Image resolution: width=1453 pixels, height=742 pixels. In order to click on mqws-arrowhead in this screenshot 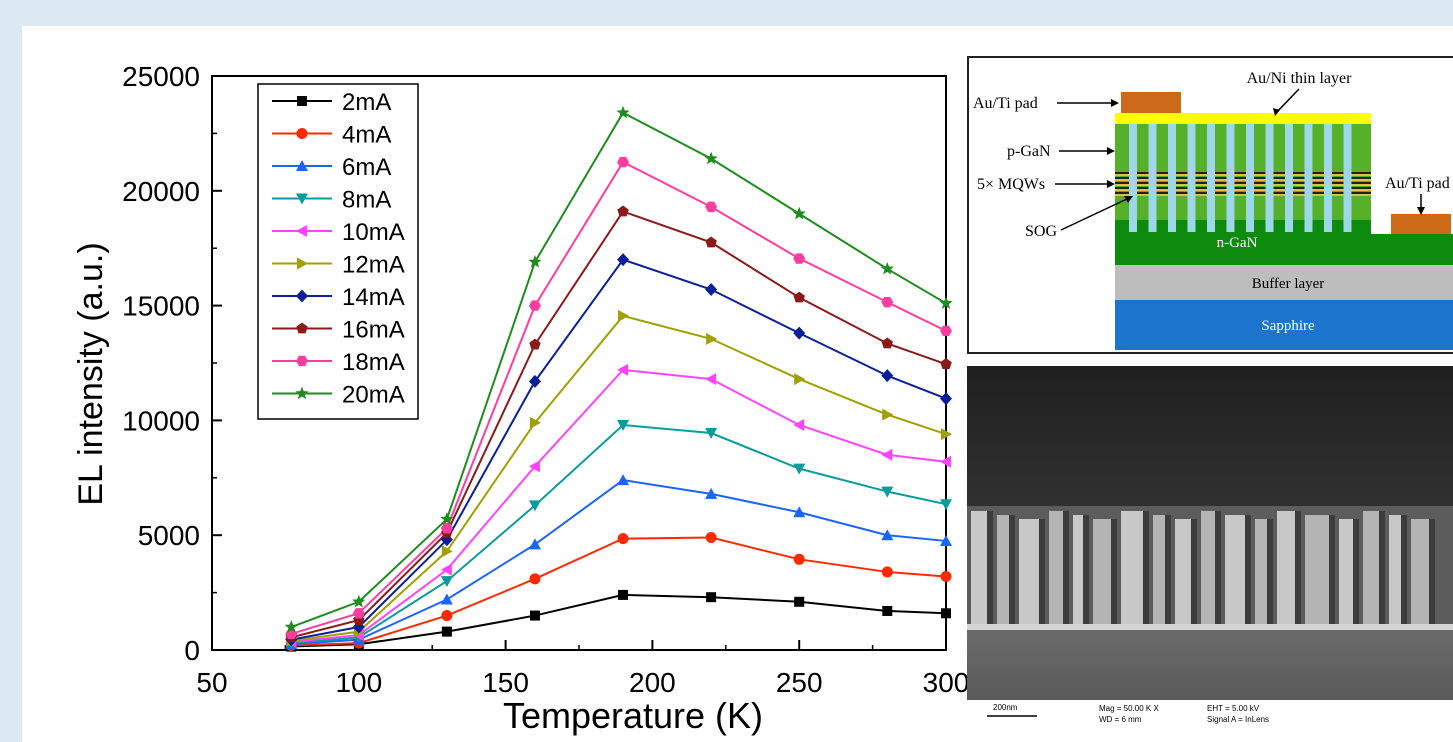, I will do `click(1111, 184)`.